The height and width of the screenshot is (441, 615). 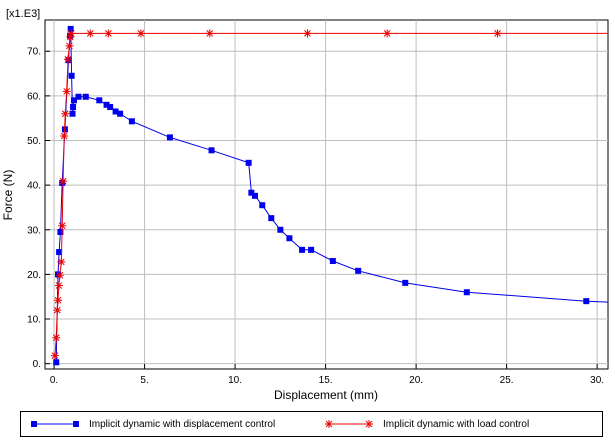 I want to click on y-tick-label: 0., so click(x=37, y=364).